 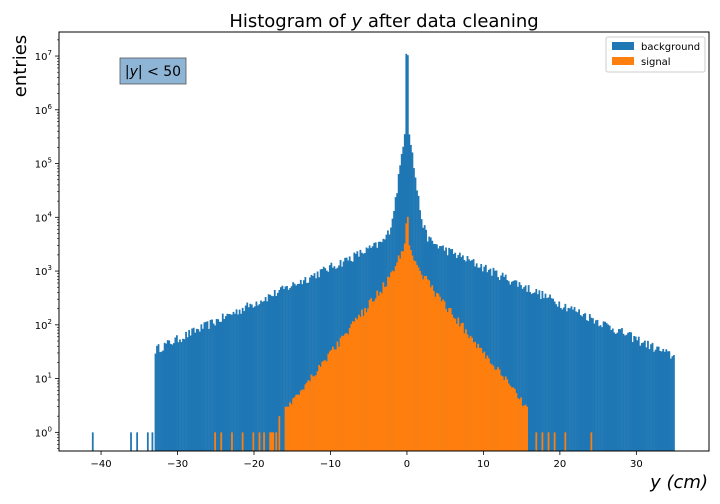 I want to click on range-annotation: |y| < 50, so click(x=153, y=71).